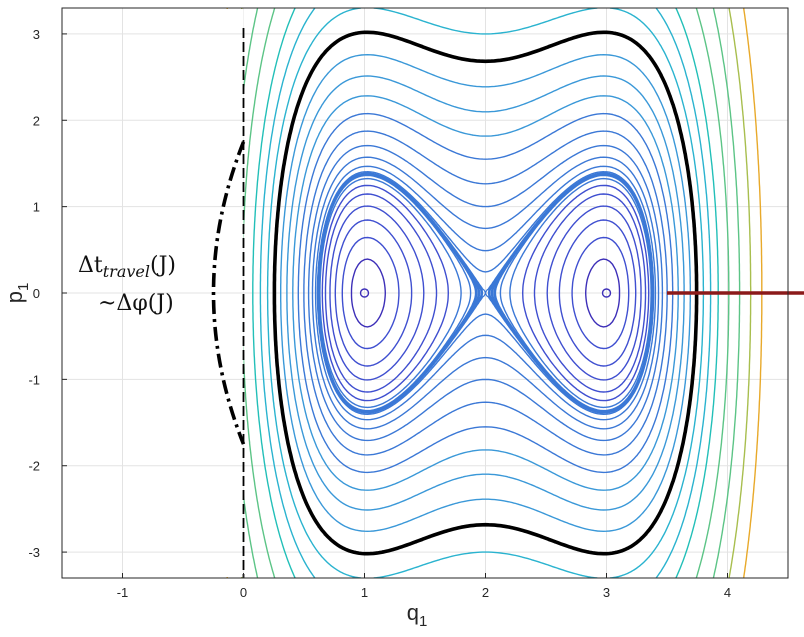  What do you see at coordinates (123, 592) in the screenshot?
I see `x-tick-label: -1` at bounding box center [123, 592].